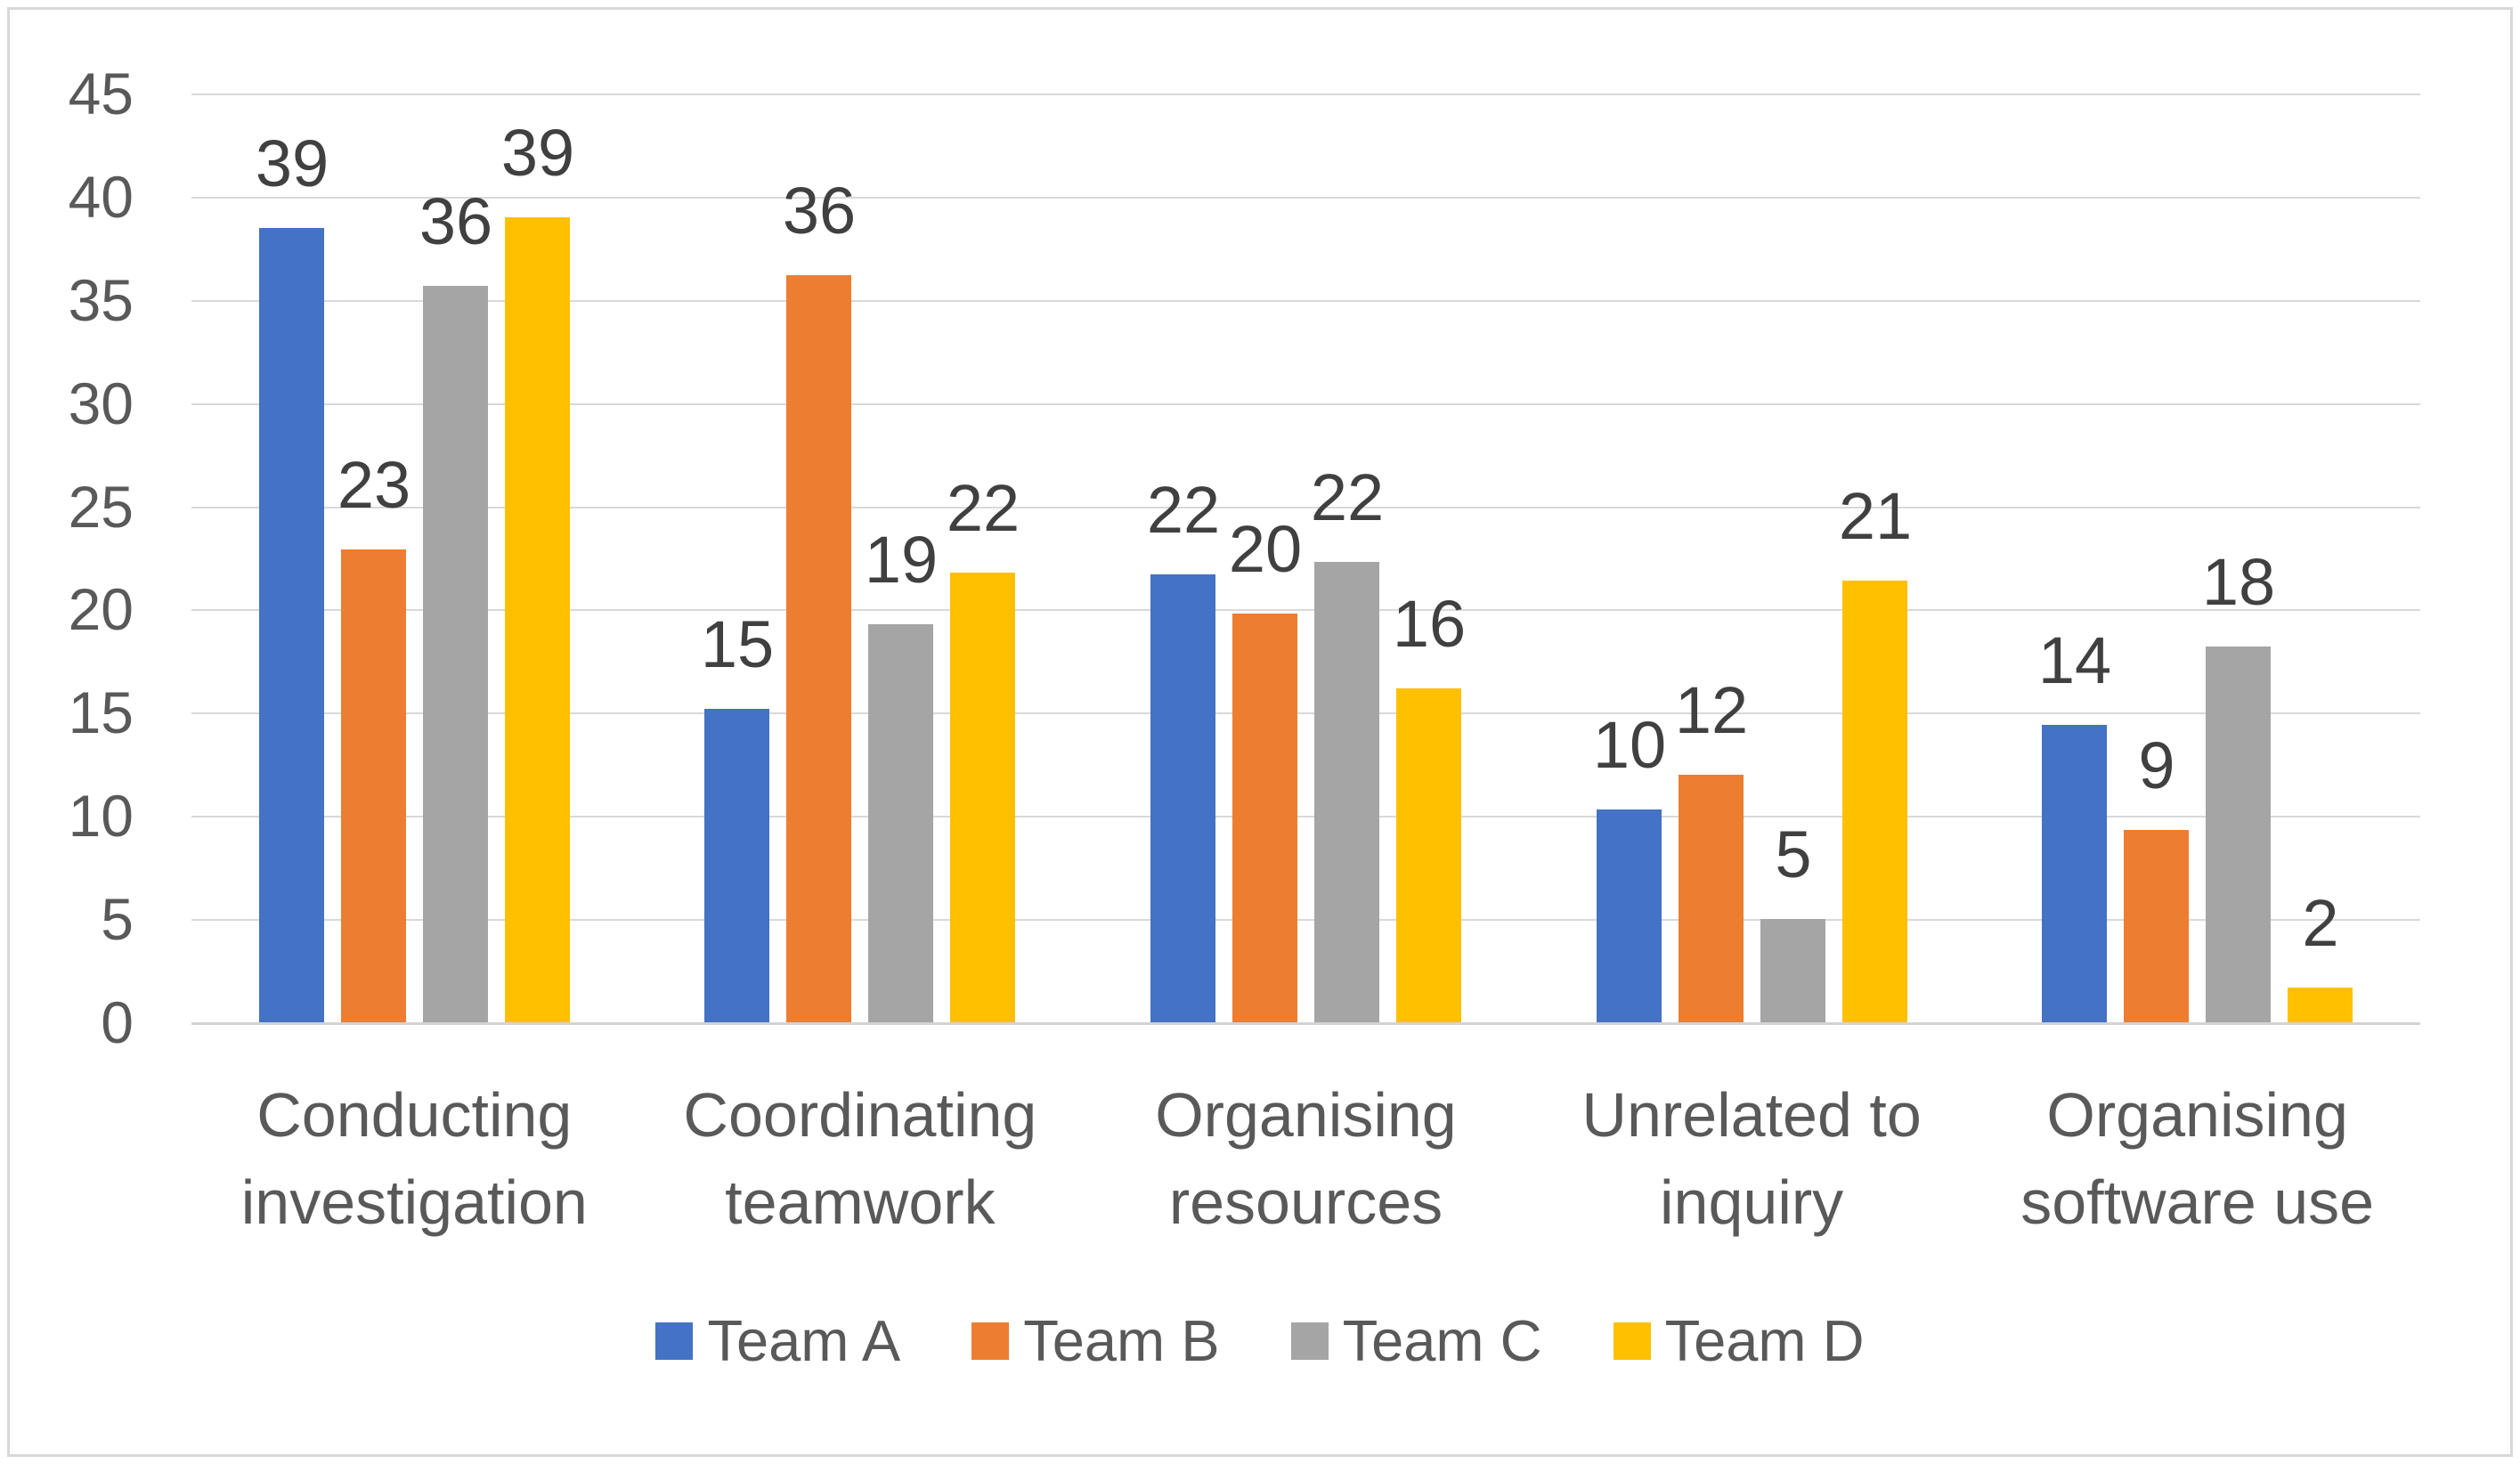 This screenshot has height=1464, width=2520. I want to click on bar-value-label: 18, so click(2238, 582).